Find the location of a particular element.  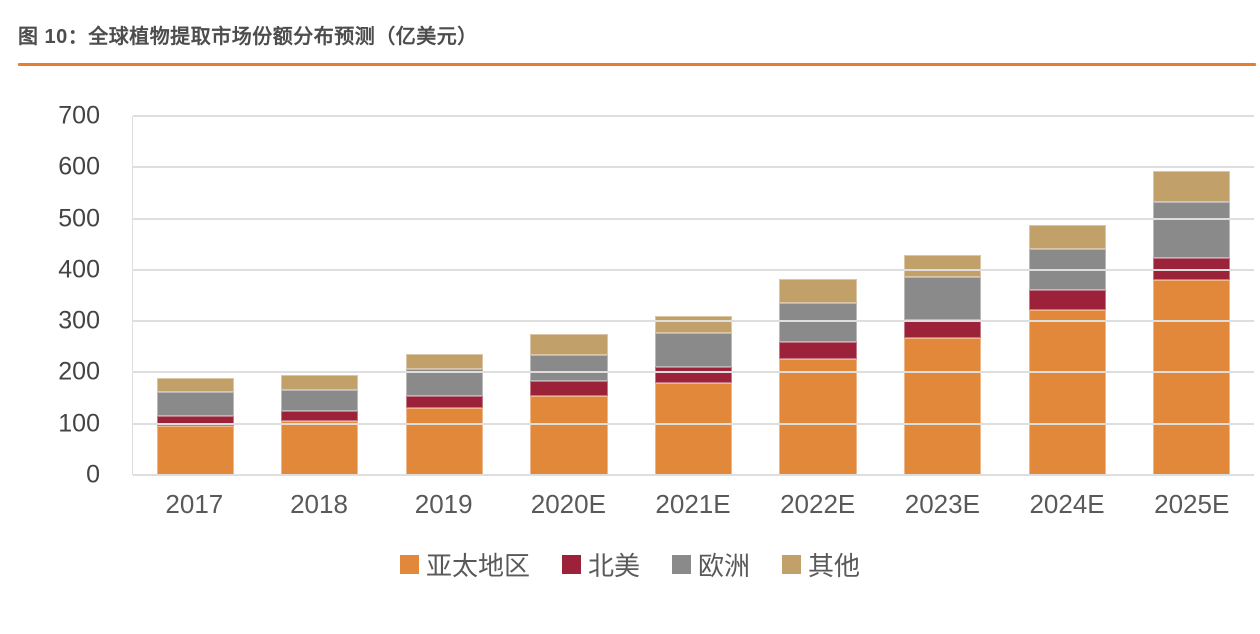

bar-column-2020E is located at coordinates (569, 295).